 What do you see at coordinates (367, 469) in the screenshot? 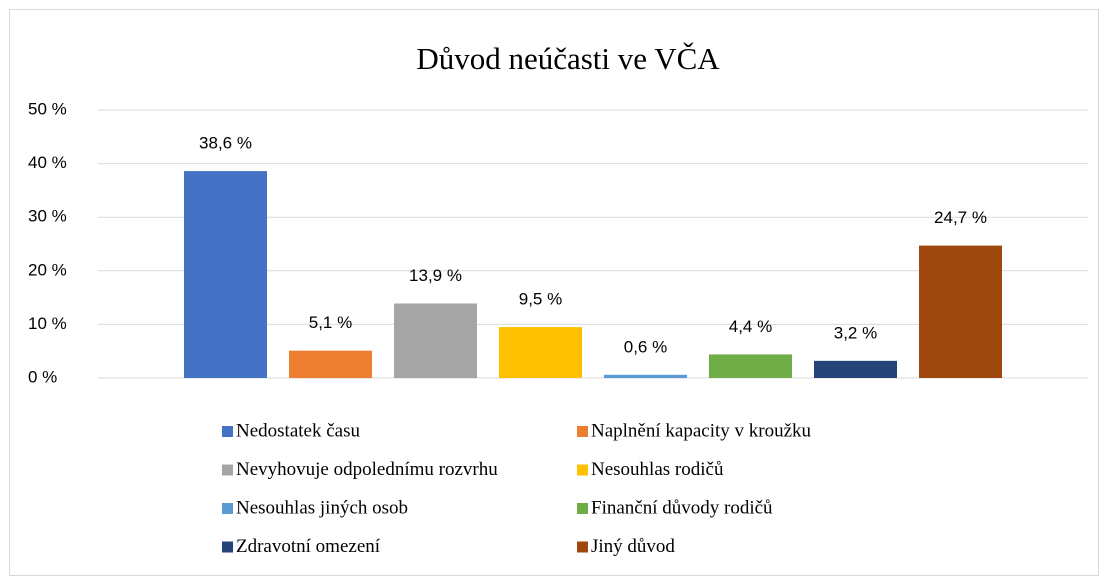
I see `legend-label: Nevyhovuje odpolednímu rozvrhu` at bounding box center [367, 469].